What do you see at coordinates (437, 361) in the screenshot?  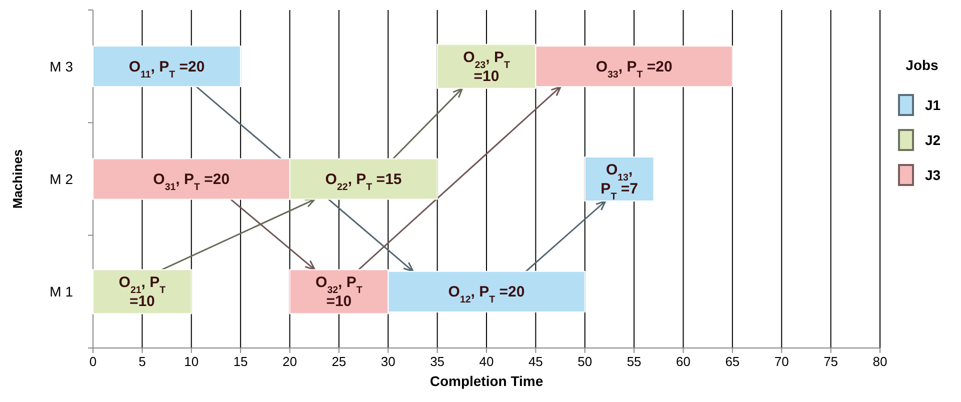 I see `x-tick-label: 35` at bounding box center [437, 361].